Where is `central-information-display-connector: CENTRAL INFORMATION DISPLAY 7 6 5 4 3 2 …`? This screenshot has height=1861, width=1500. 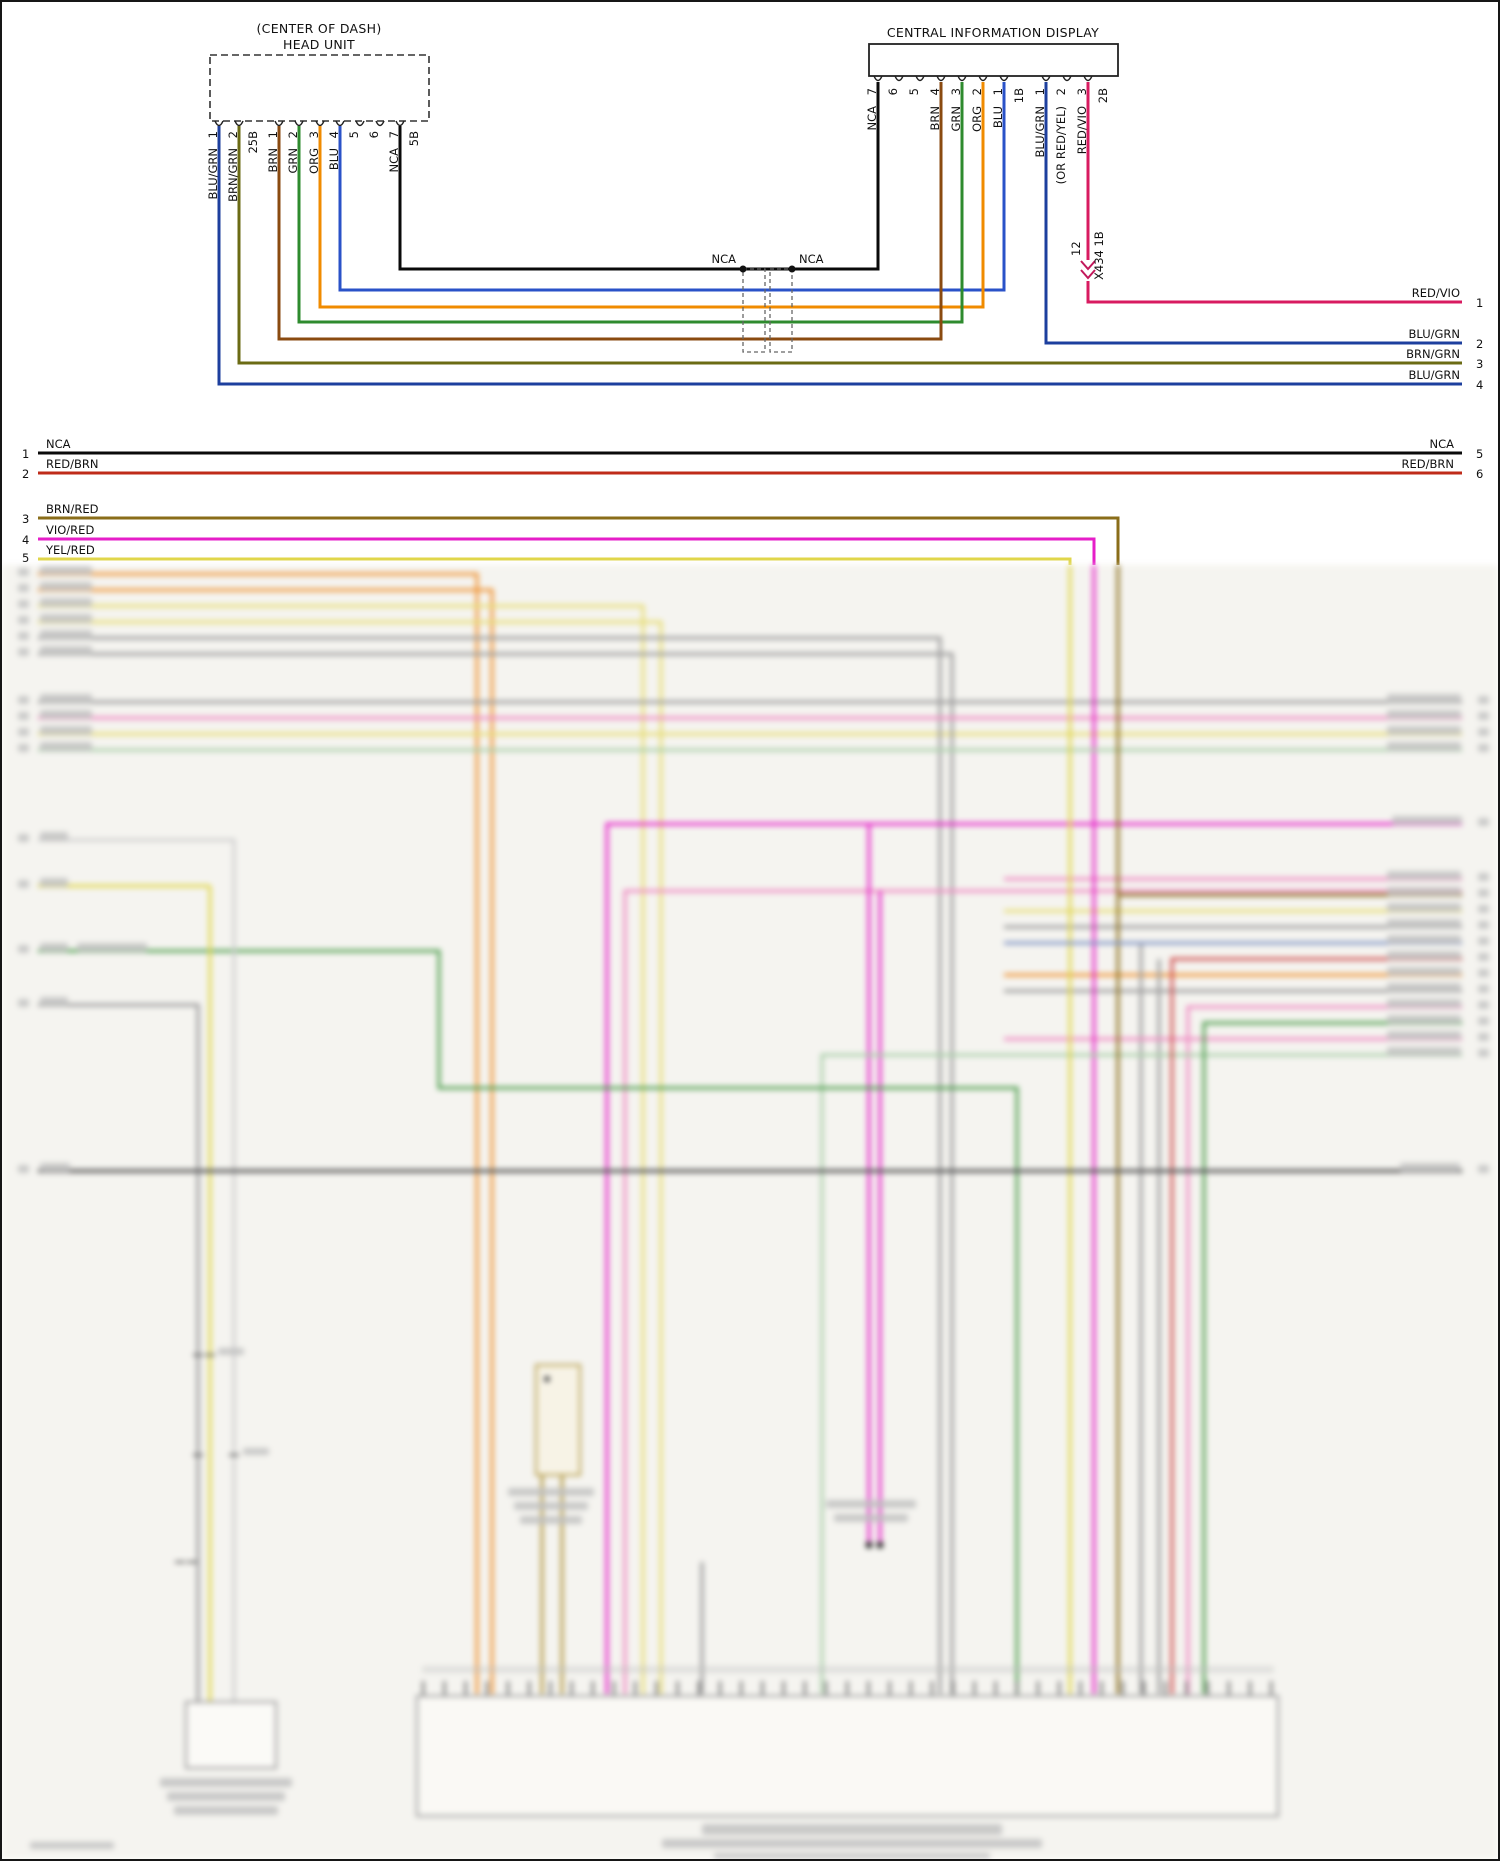 central-information-display-connector: CENTRAL INFORMATION DISPLAY 7 6 5 4 3 2 … is located at coordinates (992, 104).